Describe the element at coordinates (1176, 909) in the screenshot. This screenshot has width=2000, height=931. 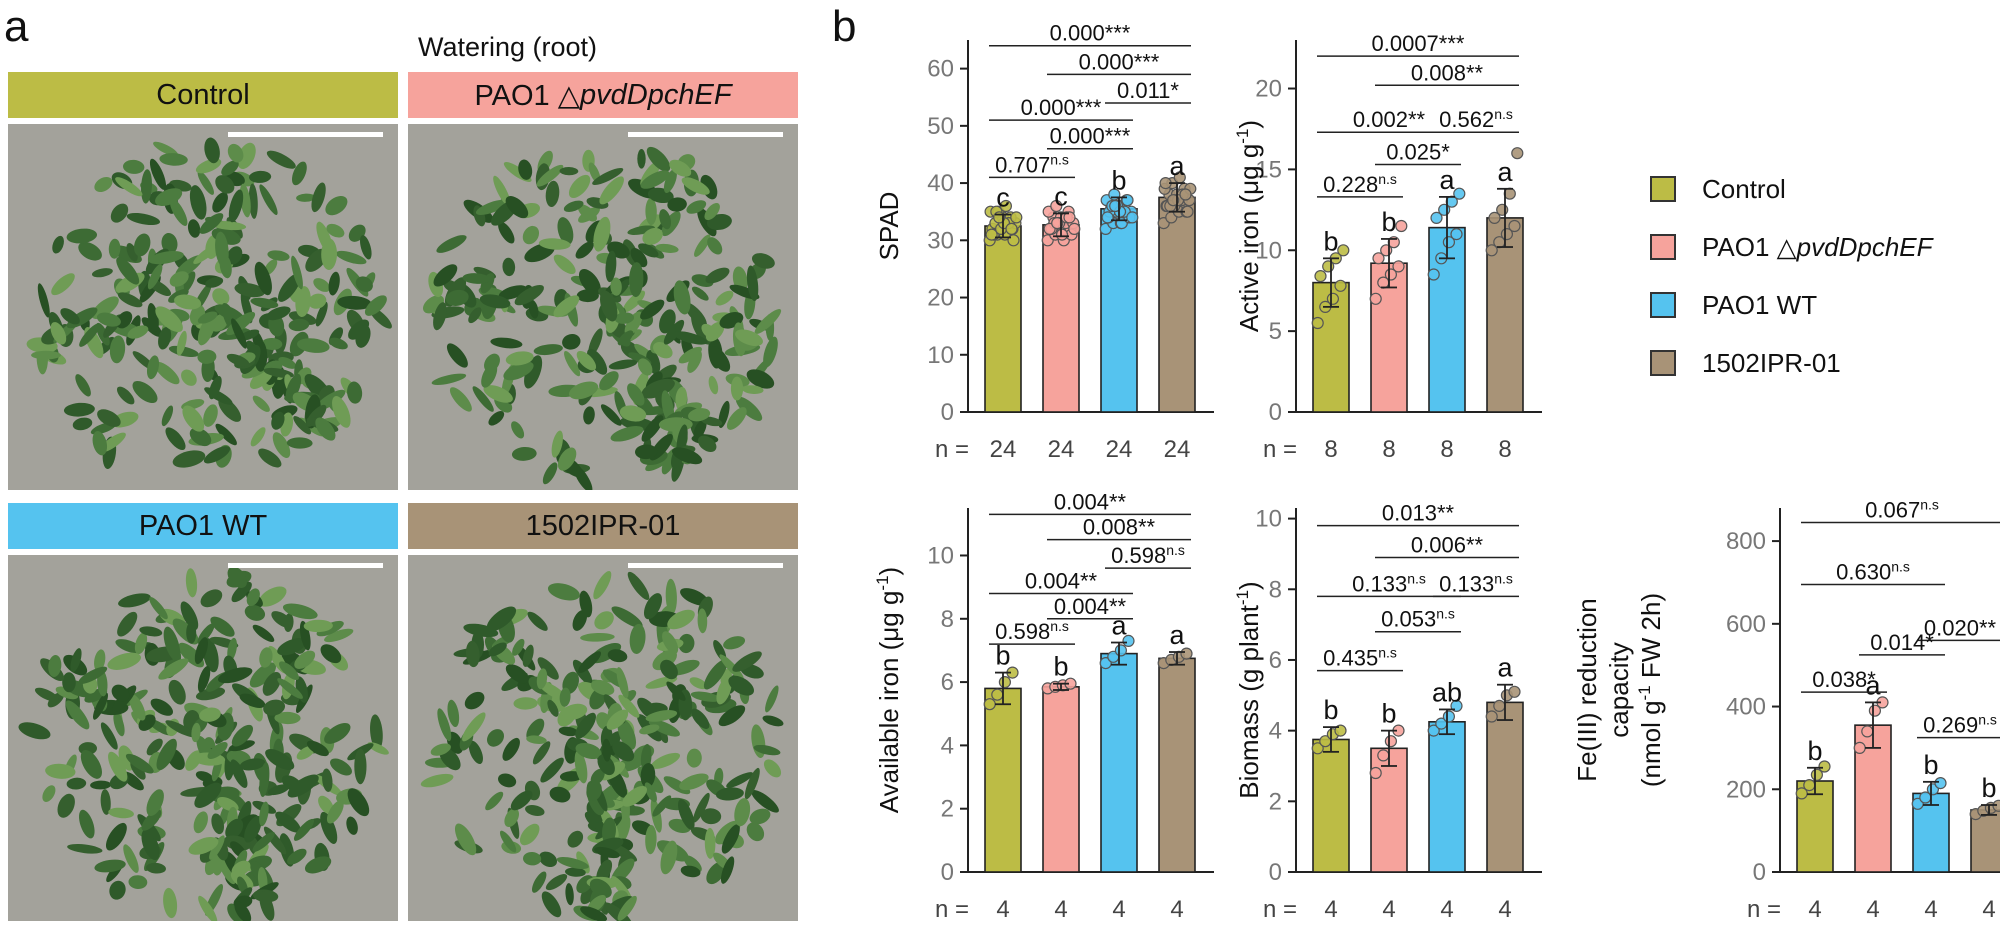
I see `n-label: 4` at that location.